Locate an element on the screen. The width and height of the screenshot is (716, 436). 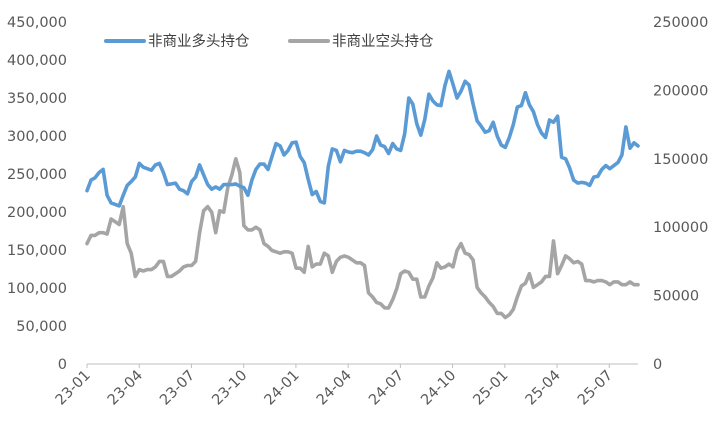
y-right-tick-label: 200000 is located at coordinates (680, 91).